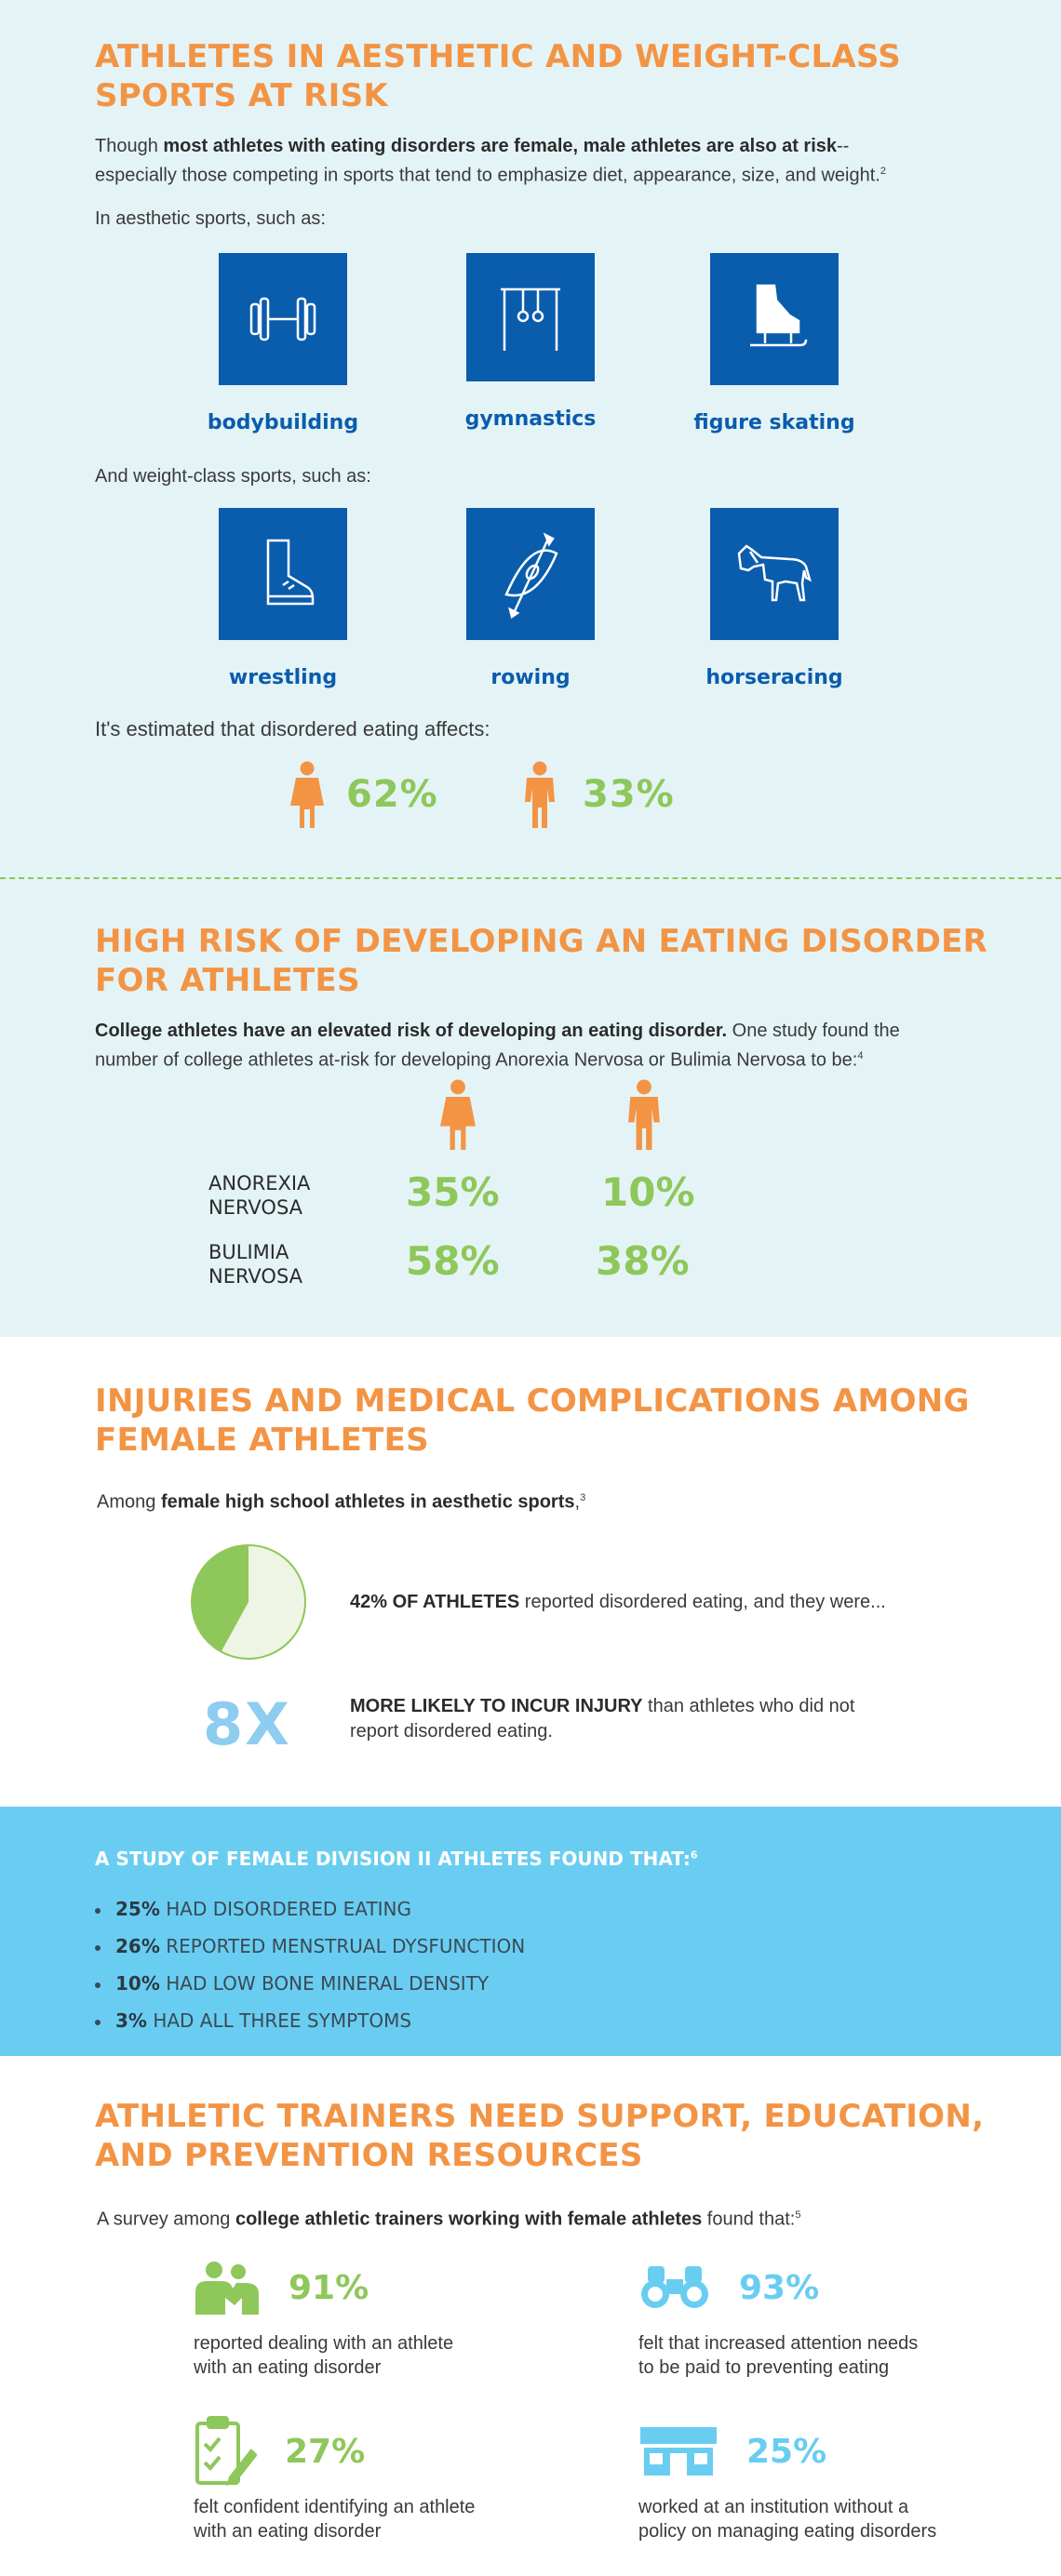 The width and height of the screenshot is (1061, 2576). I want to click on bulimia-female: 58%, so click(453, 1261).